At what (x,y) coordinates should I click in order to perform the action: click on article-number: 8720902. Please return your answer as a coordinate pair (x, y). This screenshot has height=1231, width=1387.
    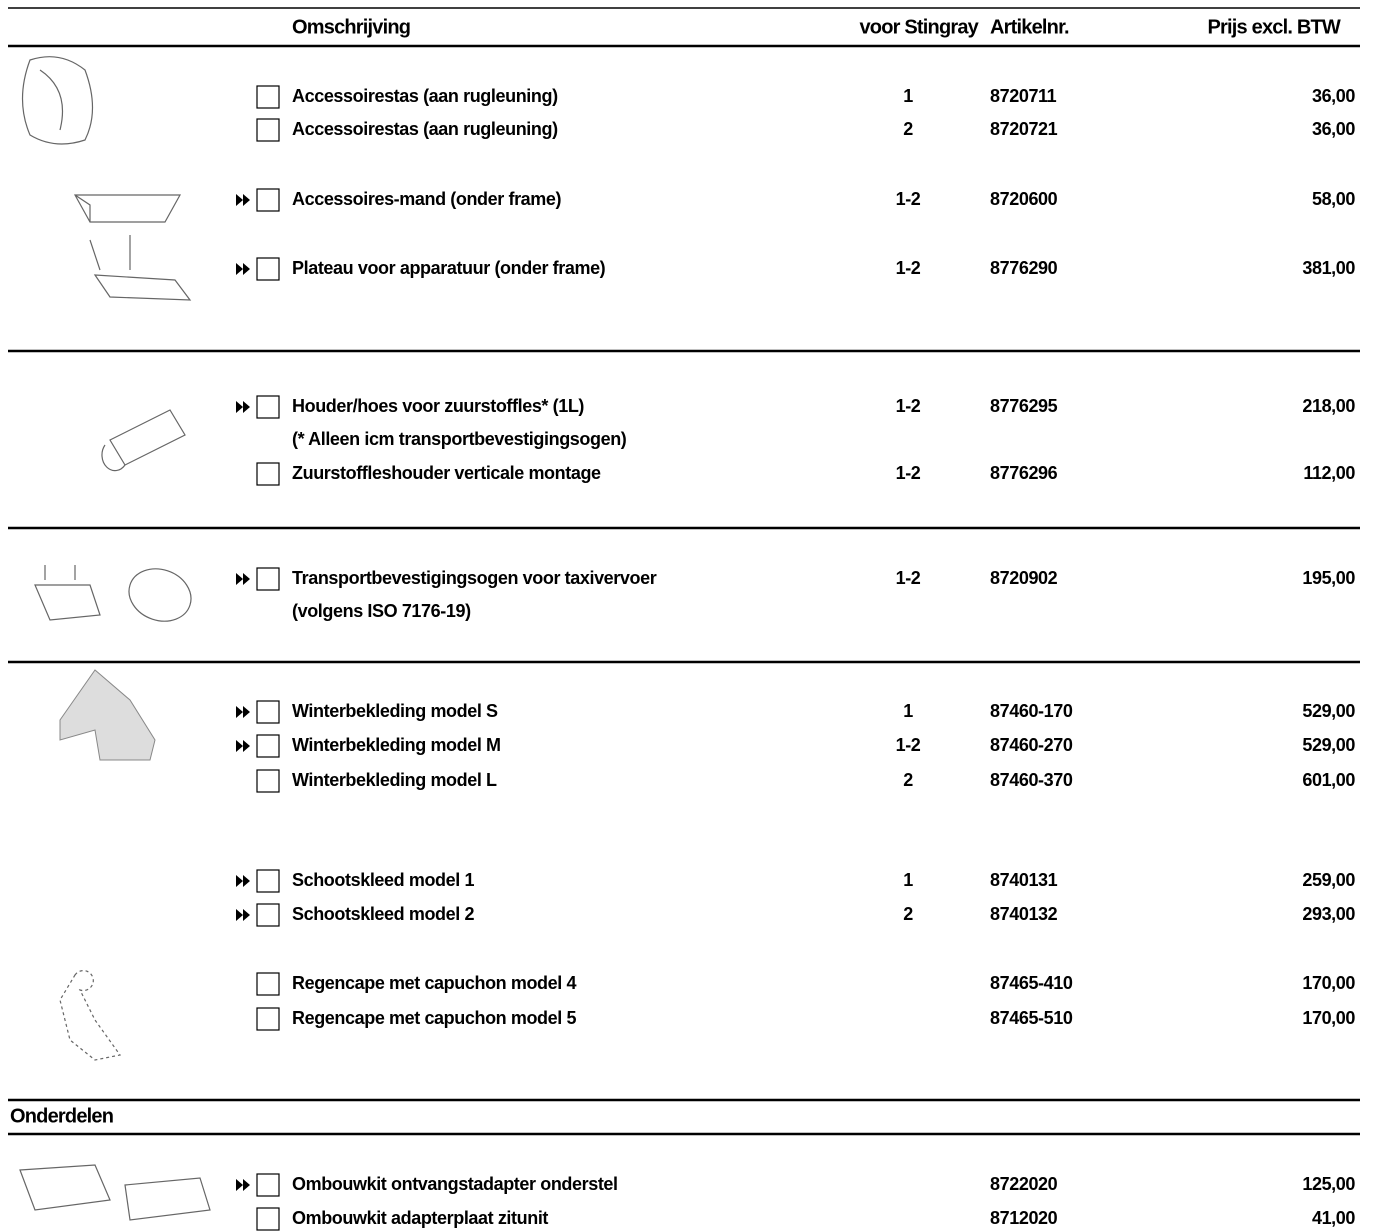
    Looking at the image, I should click on (1024, 578).